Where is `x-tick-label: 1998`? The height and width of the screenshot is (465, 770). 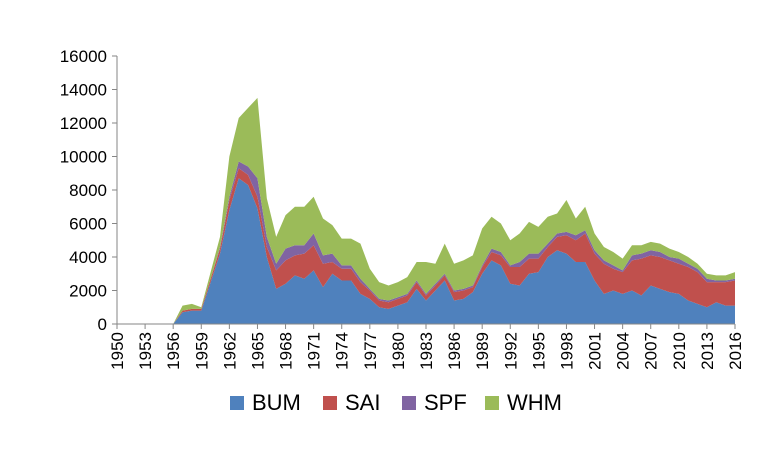
x-tick-label: 1998 is located at coordinates (566, 351).